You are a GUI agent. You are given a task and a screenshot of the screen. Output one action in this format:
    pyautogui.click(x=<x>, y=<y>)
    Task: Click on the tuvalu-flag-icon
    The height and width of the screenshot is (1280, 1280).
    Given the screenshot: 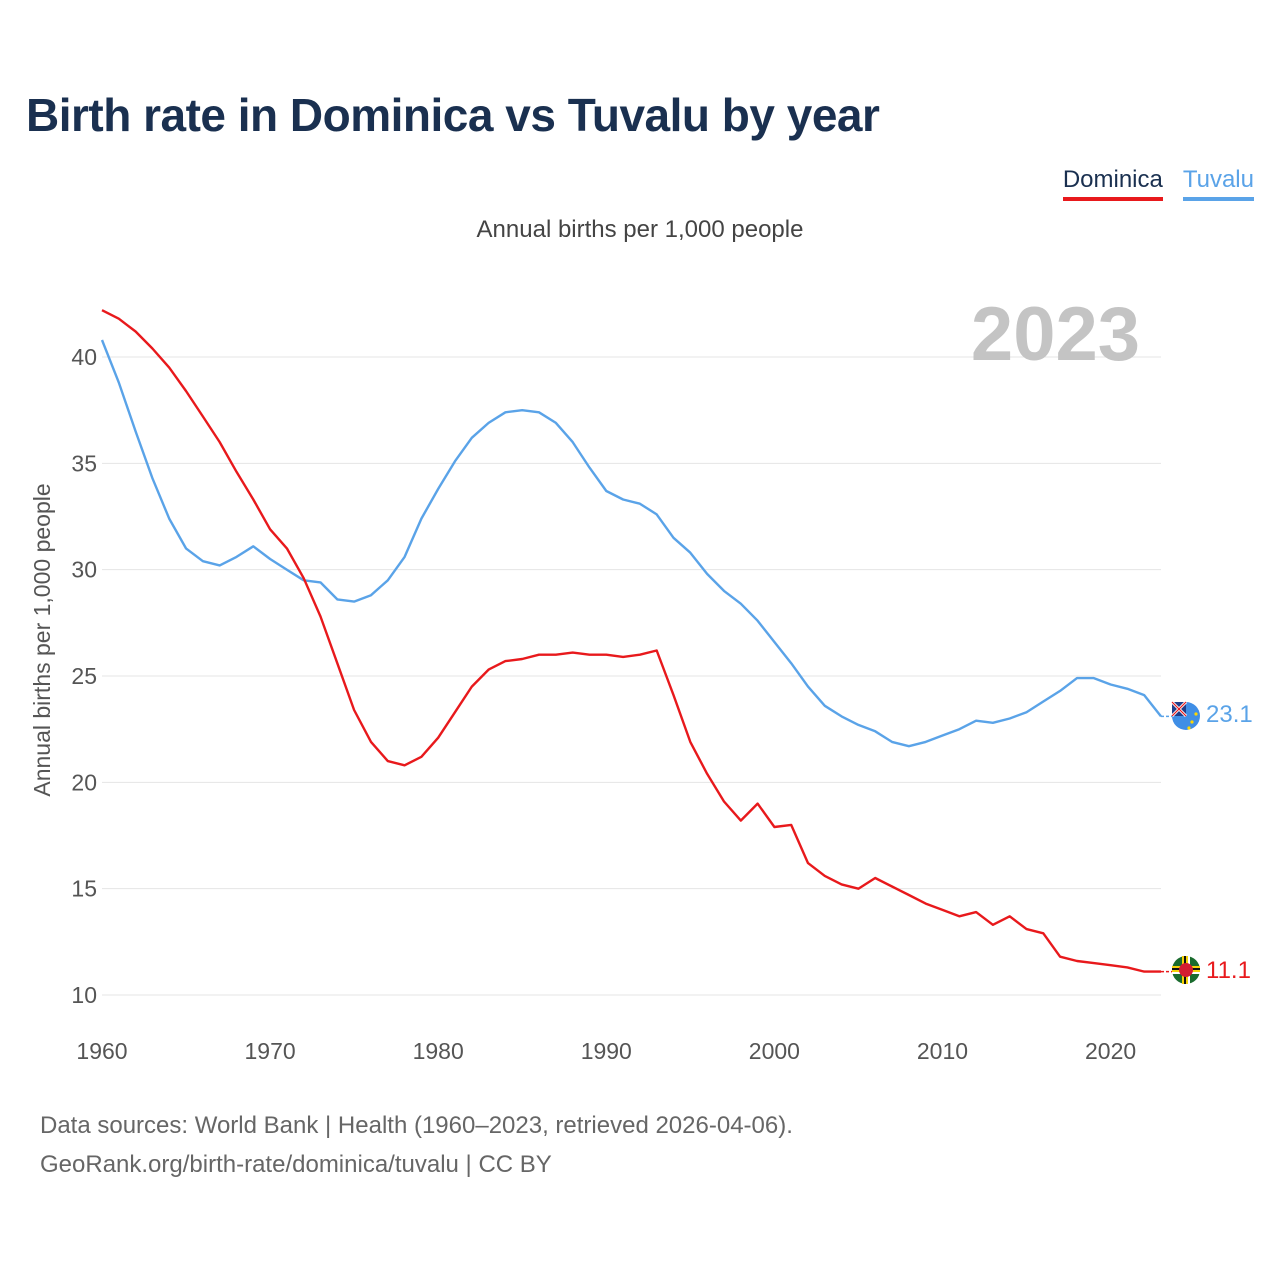 What is the action you would take?
    pyautogui.click(x=1185, y=715)
    